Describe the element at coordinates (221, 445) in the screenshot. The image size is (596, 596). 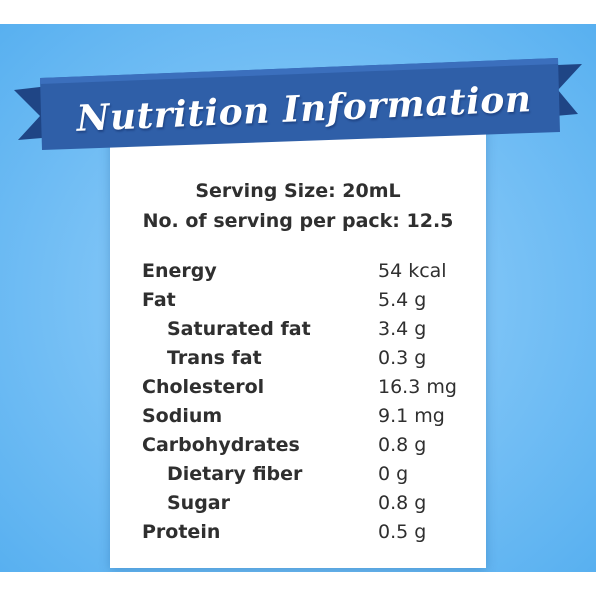
I see `nutrient-label: Carbohydrates` at that location.